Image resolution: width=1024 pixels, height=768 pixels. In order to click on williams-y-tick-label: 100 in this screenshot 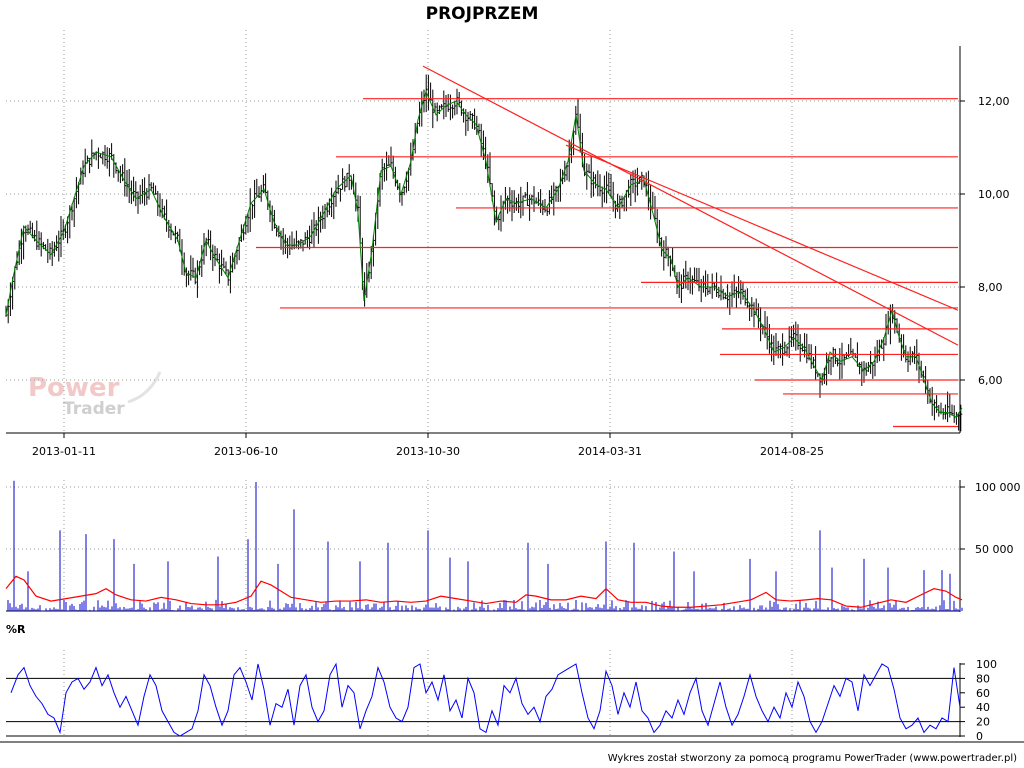, I will do `click(986, 664)`.